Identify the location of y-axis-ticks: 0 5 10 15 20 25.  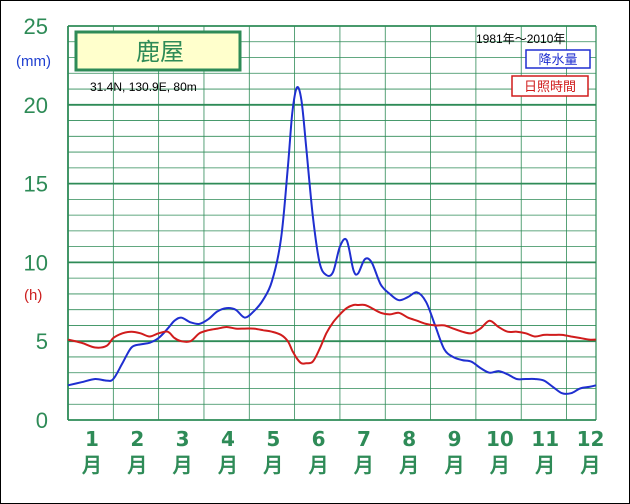
(36, 223).